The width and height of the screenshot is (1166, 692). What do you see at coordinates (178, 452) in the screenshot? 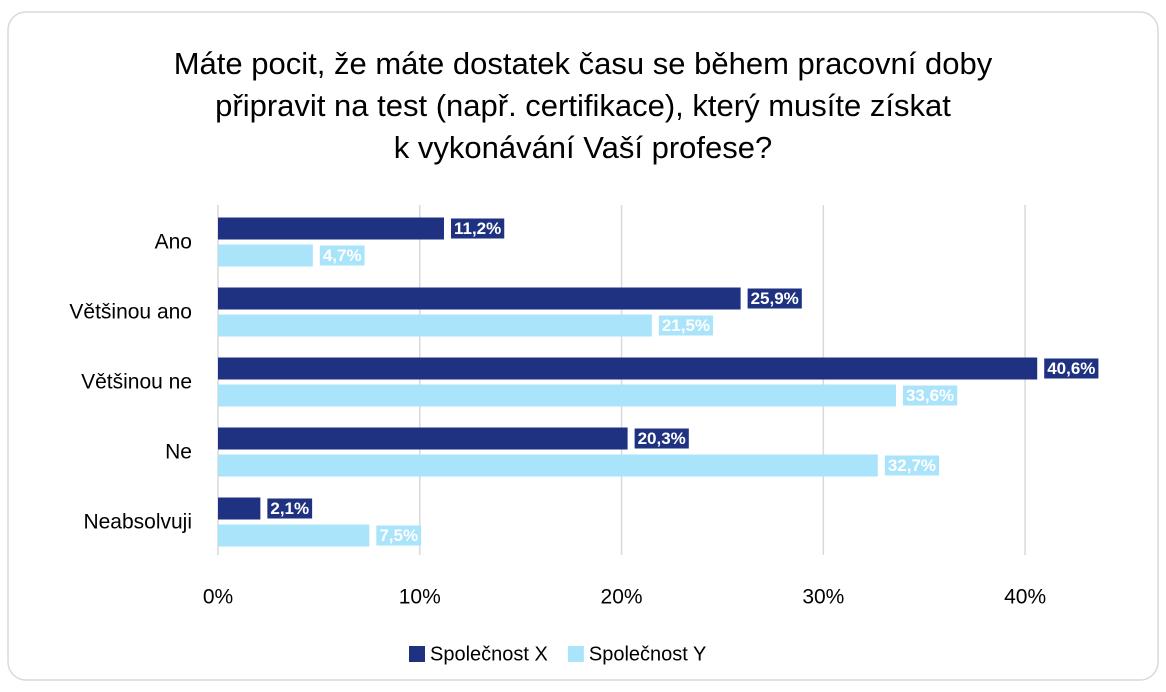
I see `y-tick-label: Ne` at bounding box center [178, 452].